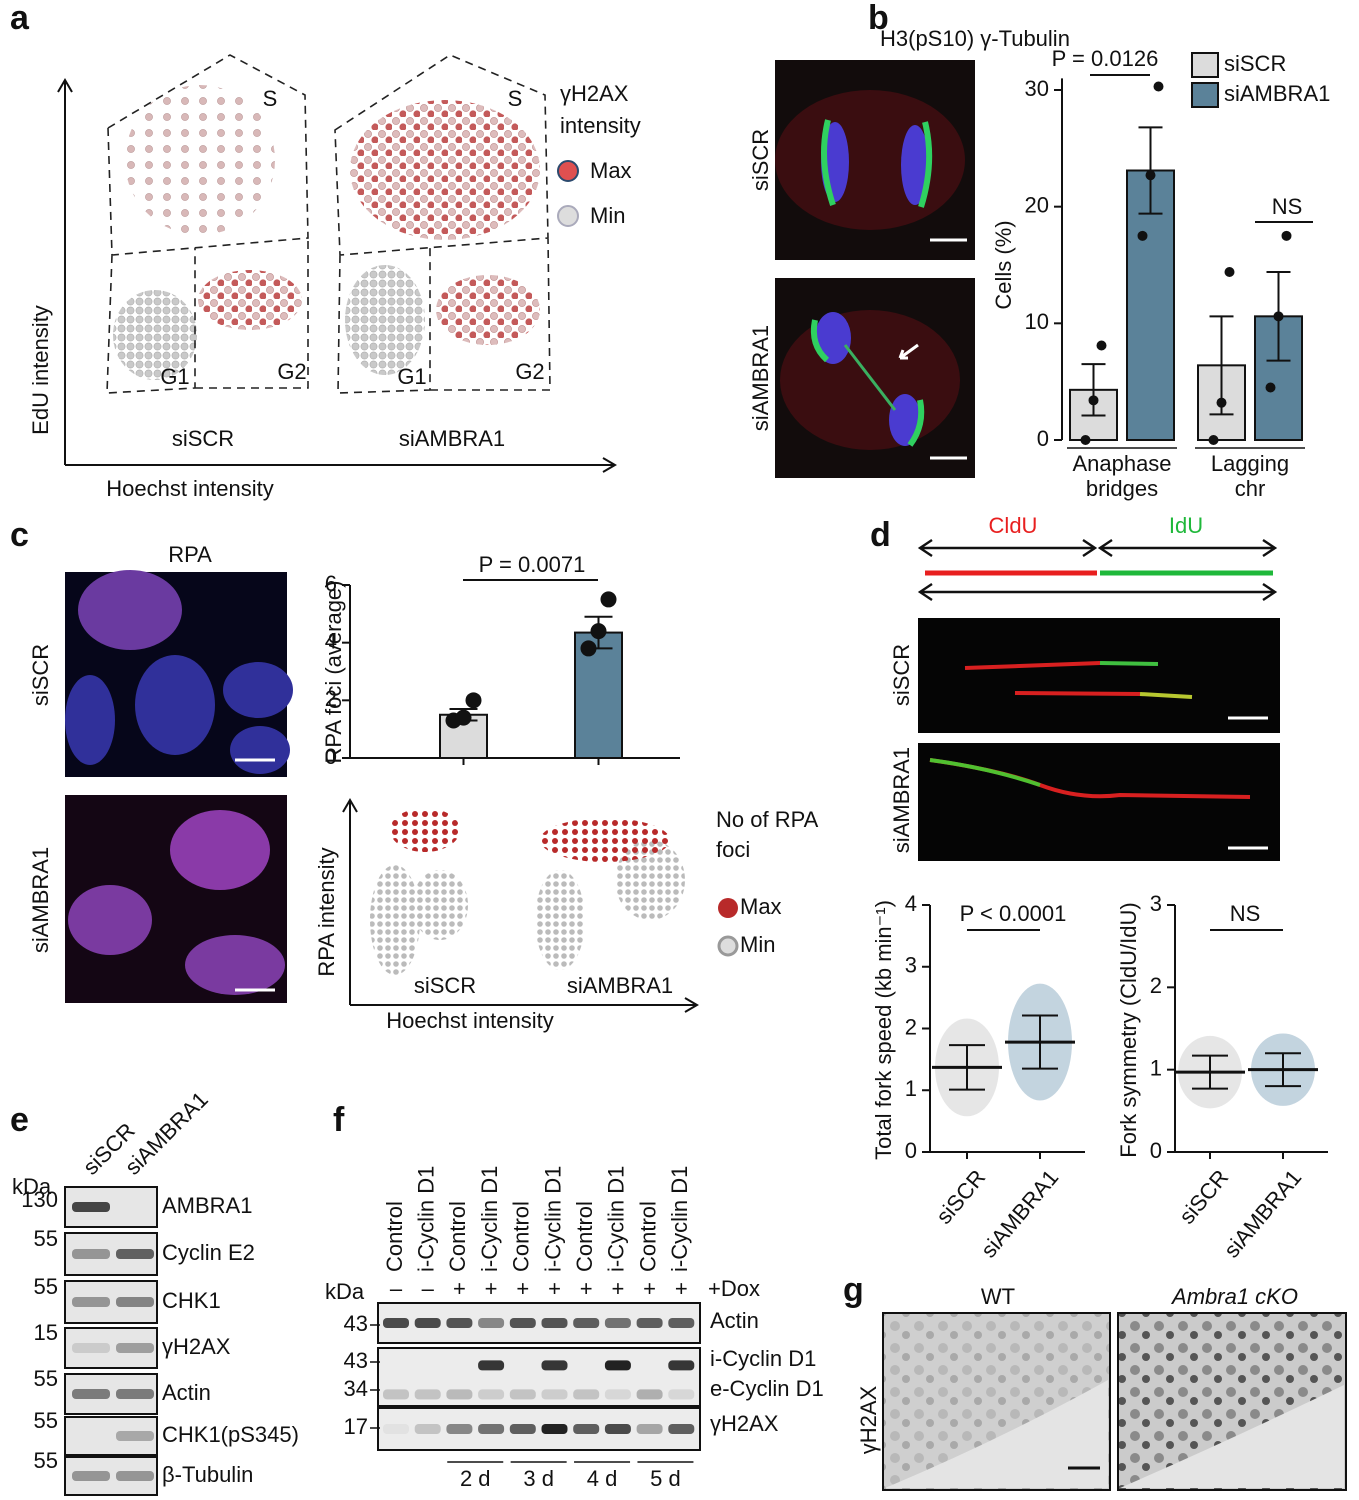 Image resolution: width=1359 pixels, height=1500 pixels. Describe the element at coordinates (190, 488) in the screenshot. I see `axis-title: Hoechst intensity` at that location.